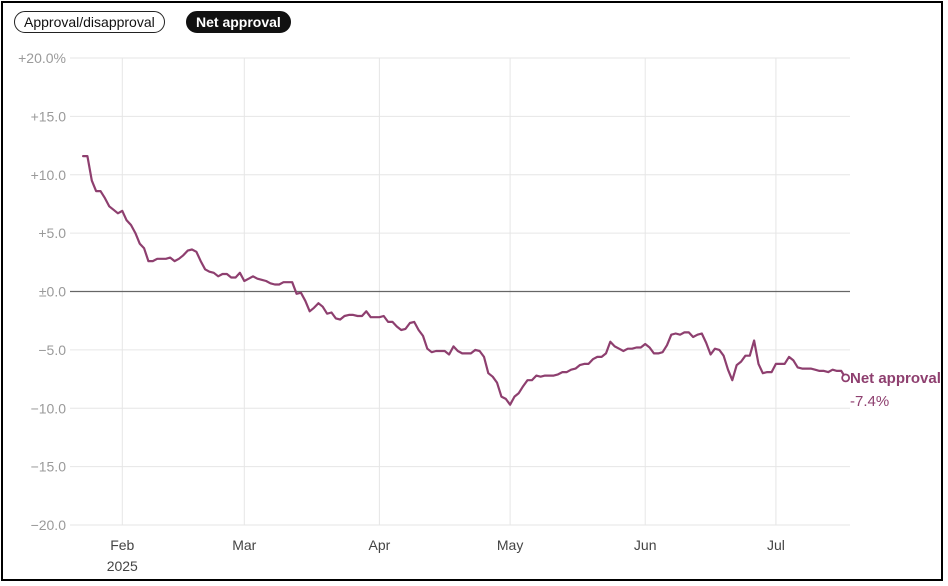 The height and width of the screenshot is (586, 948). Describe the element at coordinates (49, 525) in the screenshot. I see `y-tick-label: −20.0` at that location.